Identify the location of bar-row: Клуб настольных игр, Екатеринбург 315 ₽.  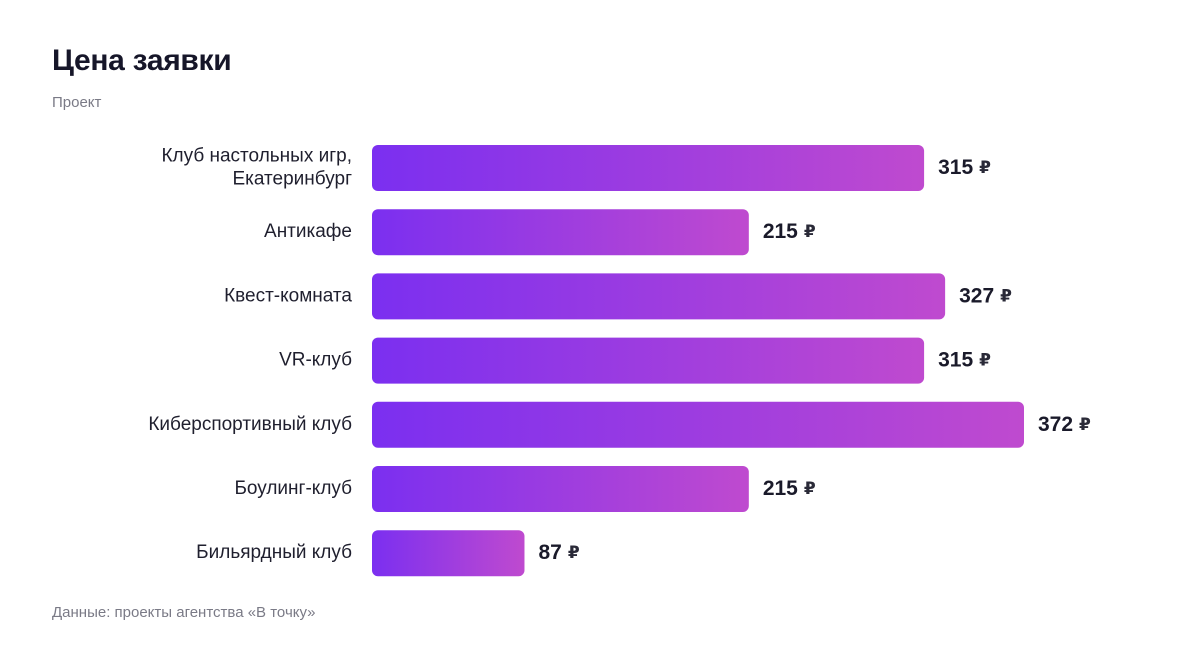
(576, 168).